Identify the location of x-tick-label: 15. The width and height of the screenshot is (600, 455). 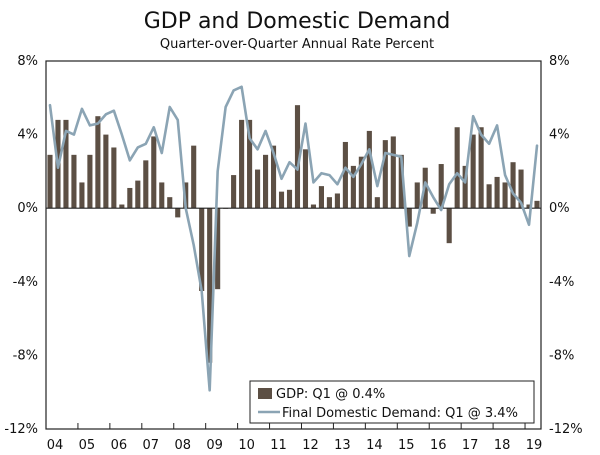
(406, 445).